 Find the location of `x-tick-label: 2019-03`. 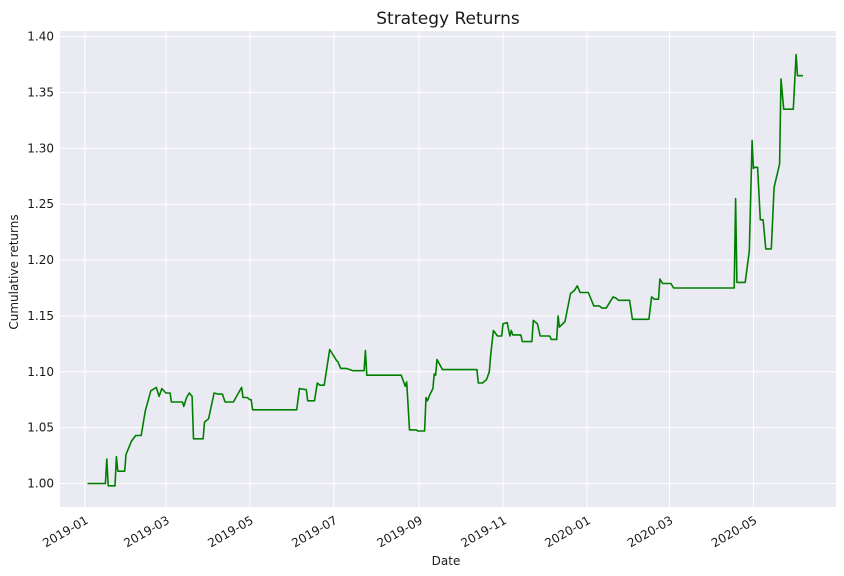

x-tick-label: 2019-03 is located at coordinates (146, 531).